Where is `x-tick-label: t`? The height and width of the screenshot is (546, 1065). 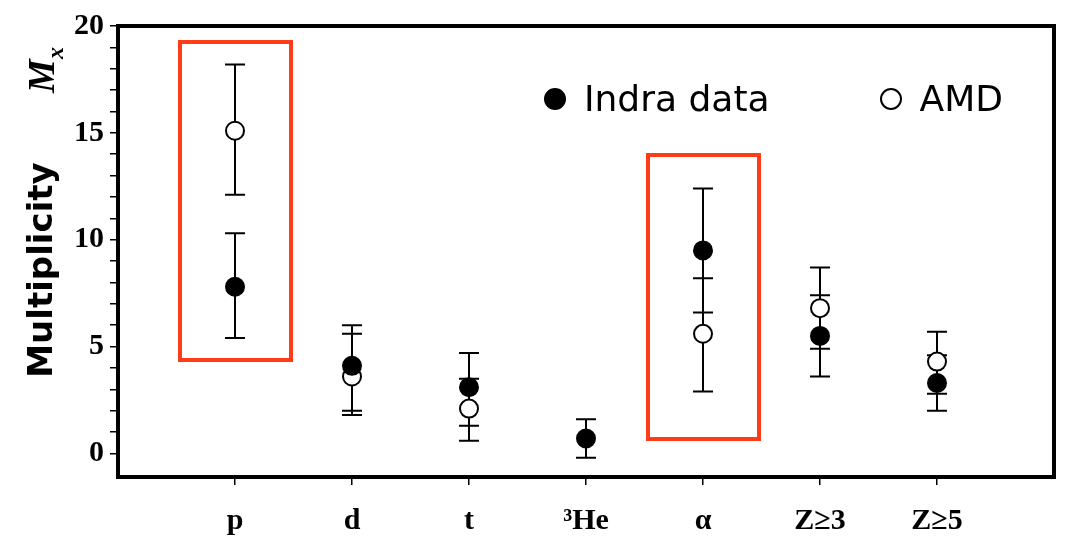 x-tick-label: t is located at coordinates (469, 518).